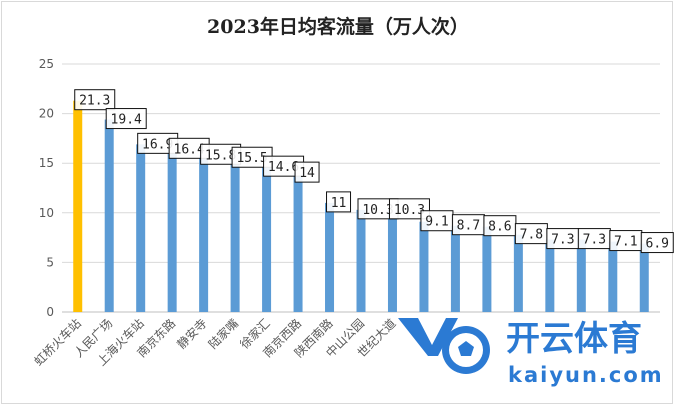 This screenshot has height=407, width=676. What do you see at coordinates (189, 149) in the screenshot?
I see `data-label: 16.4` at bounding box center [189, 149].